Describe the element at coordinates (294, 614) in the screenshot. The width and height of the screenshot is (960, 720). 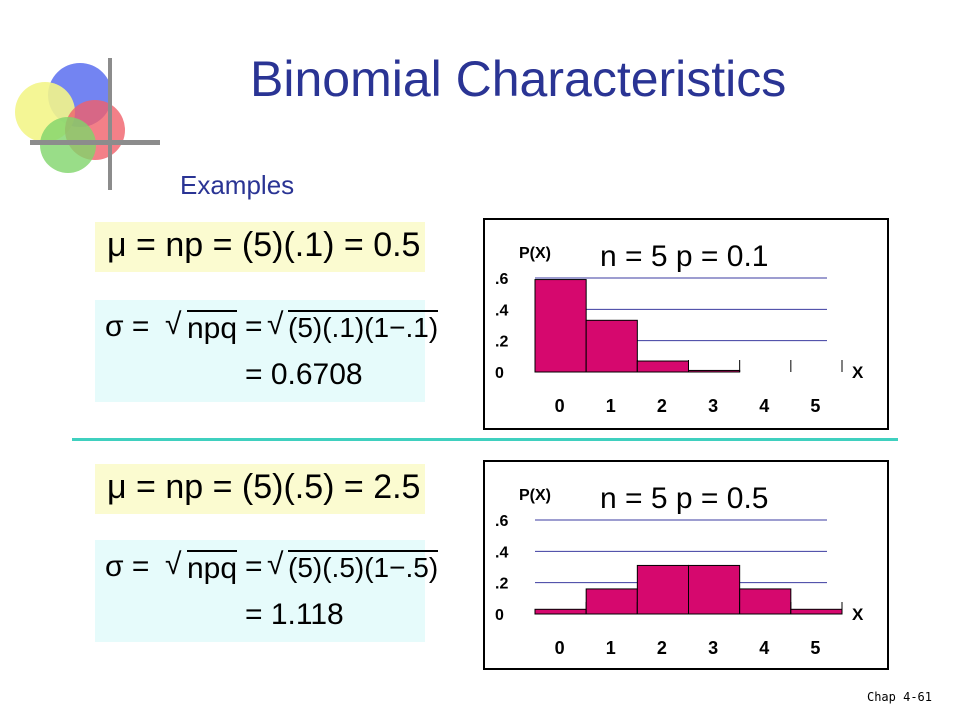
I see `sigma-result: = 1.118` at that location.